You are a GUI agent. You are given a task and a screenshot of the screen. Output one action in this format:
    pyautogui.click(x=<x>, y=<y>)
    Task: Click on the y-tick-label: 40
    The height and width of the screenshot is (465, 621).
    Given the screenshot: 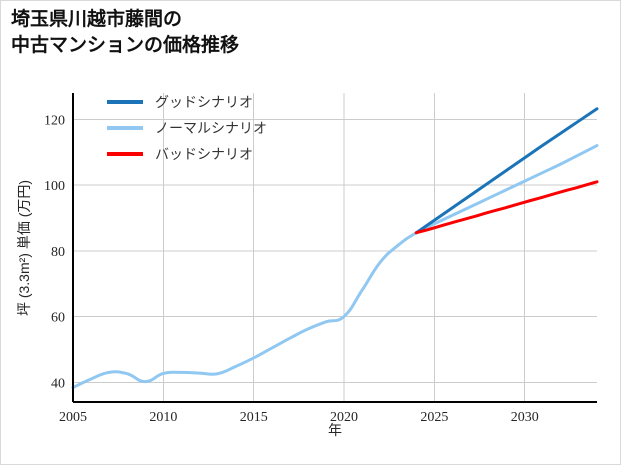 What is the action you would take?
    pyautogui.click(x=58, y=383)
    